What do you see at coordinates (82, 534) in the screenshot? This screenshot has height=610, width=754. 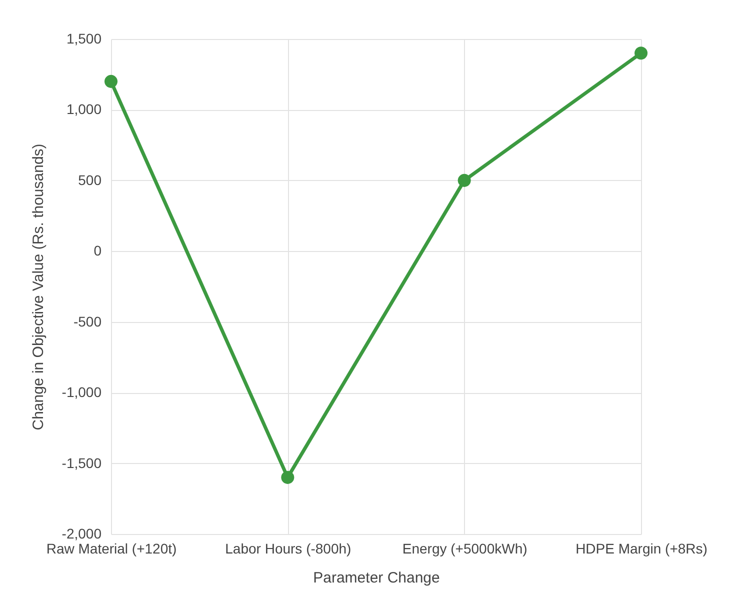 I see `y-tick-label: -2,000` at bounding box center [82, 534].